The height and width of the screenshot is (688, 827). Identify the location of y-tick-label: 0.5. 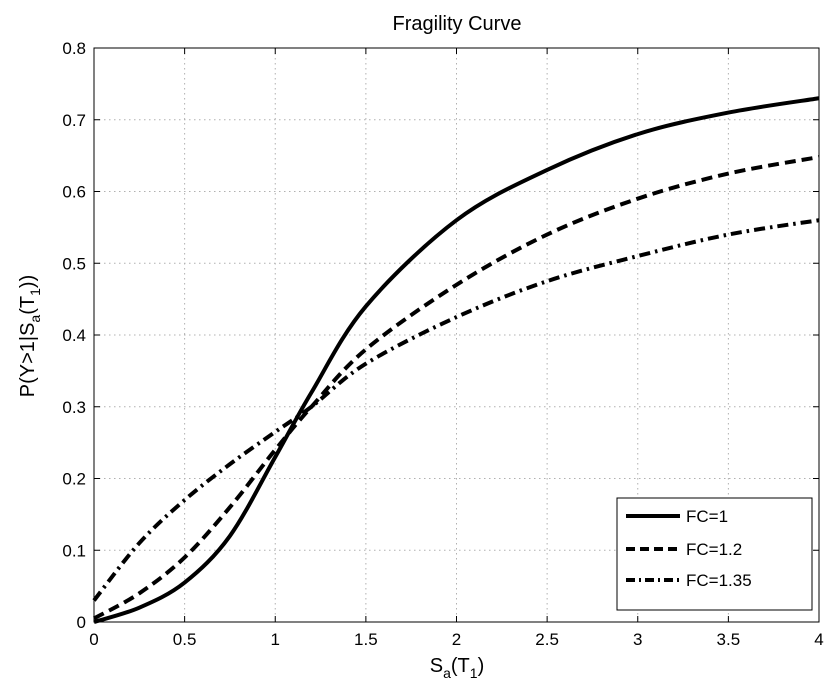
(74, 263).